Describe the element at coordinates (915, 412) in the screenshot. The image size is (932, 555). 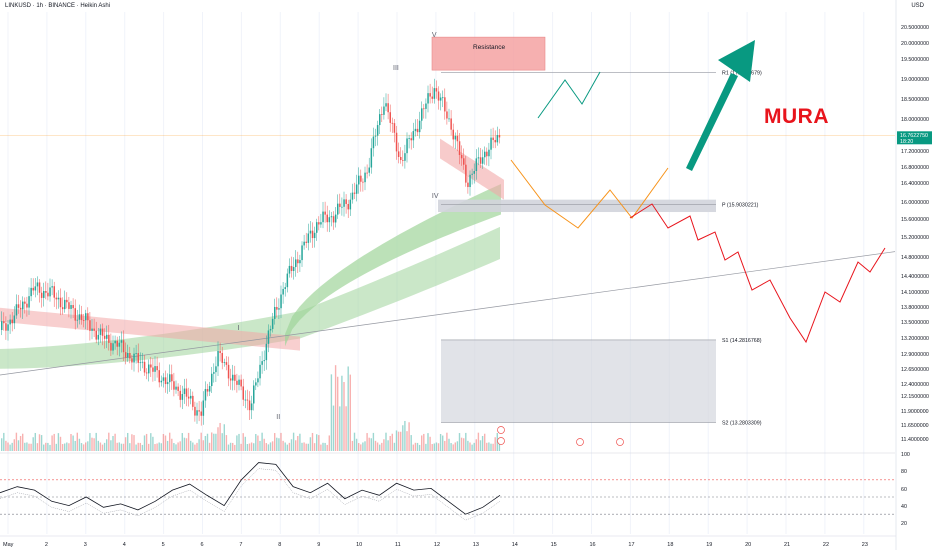
I see `price-tick: 11.9000000` at that location.